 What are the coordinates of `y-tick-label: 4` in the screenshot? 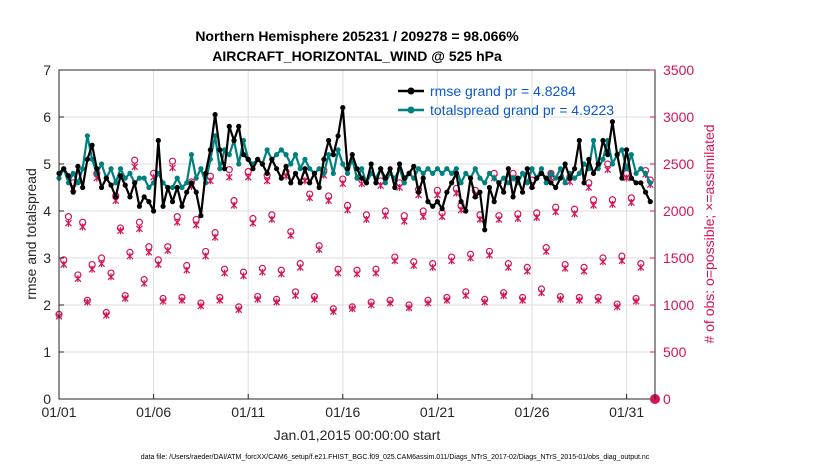 It's located at (47, 211).